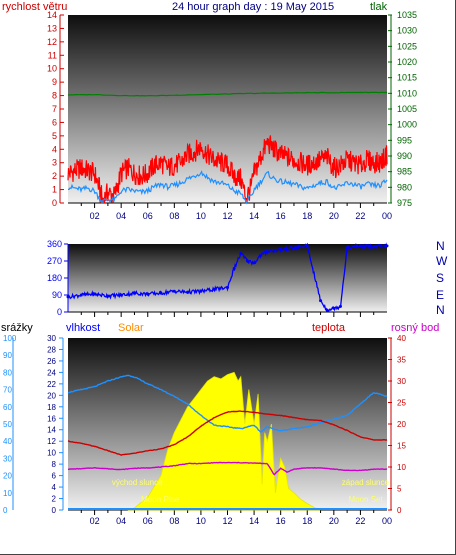  I want to click on p3-x-tick-label: 20, so click(334, 521).